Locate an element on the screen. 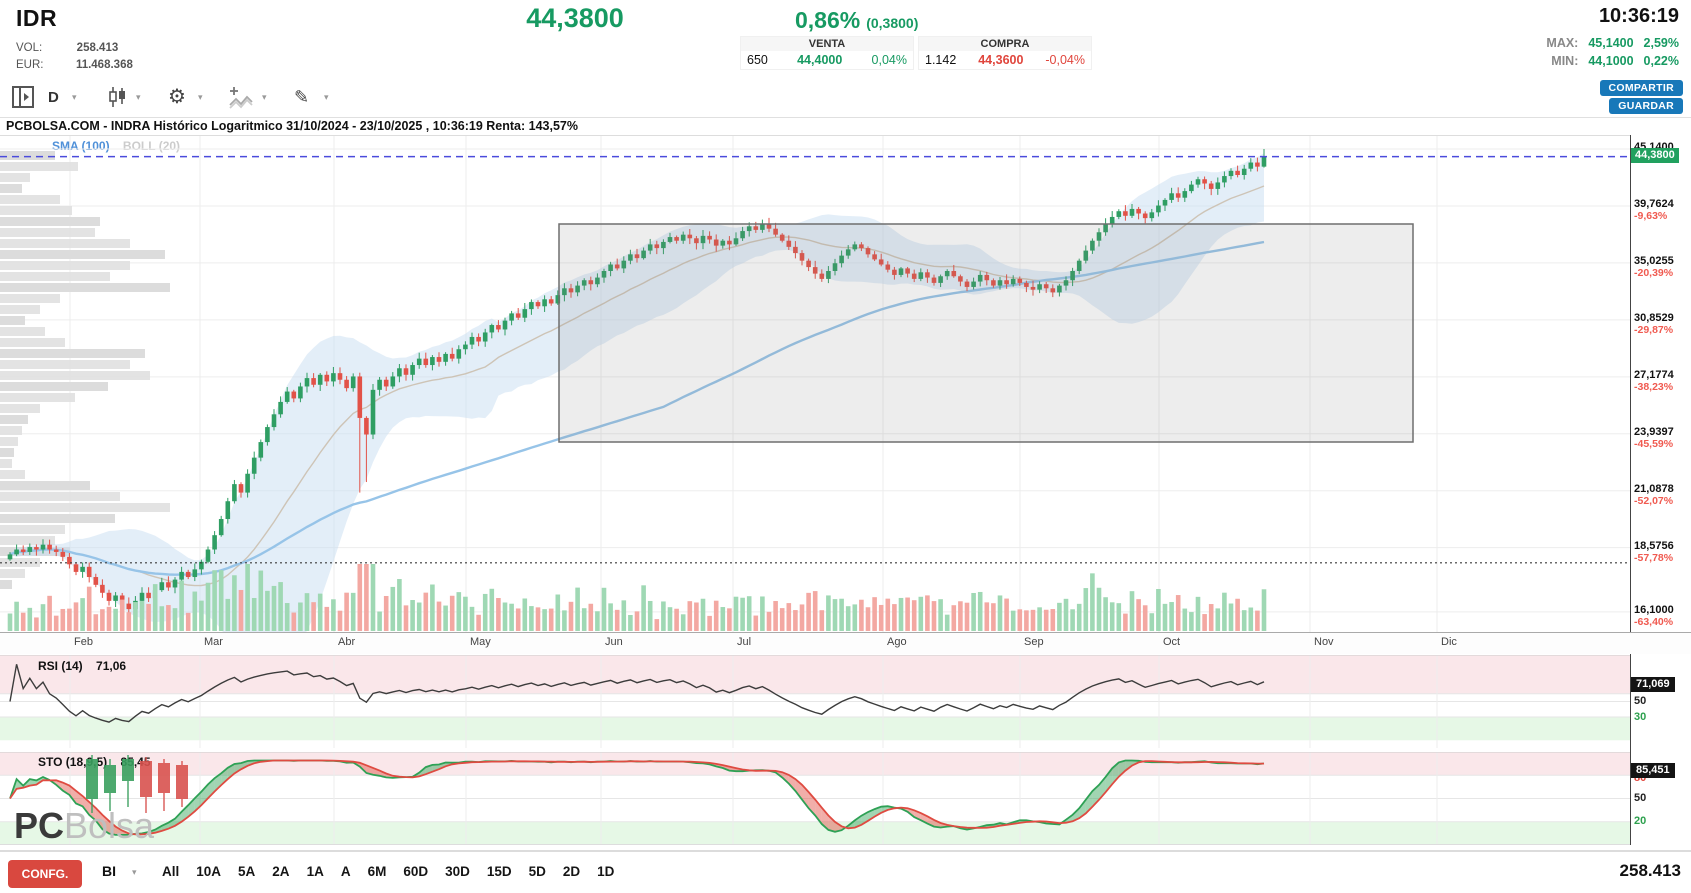 The width and height of the screenshot is (1691, 893). price-axis-label: 23,9397 is located at coordinates (1654, 431).